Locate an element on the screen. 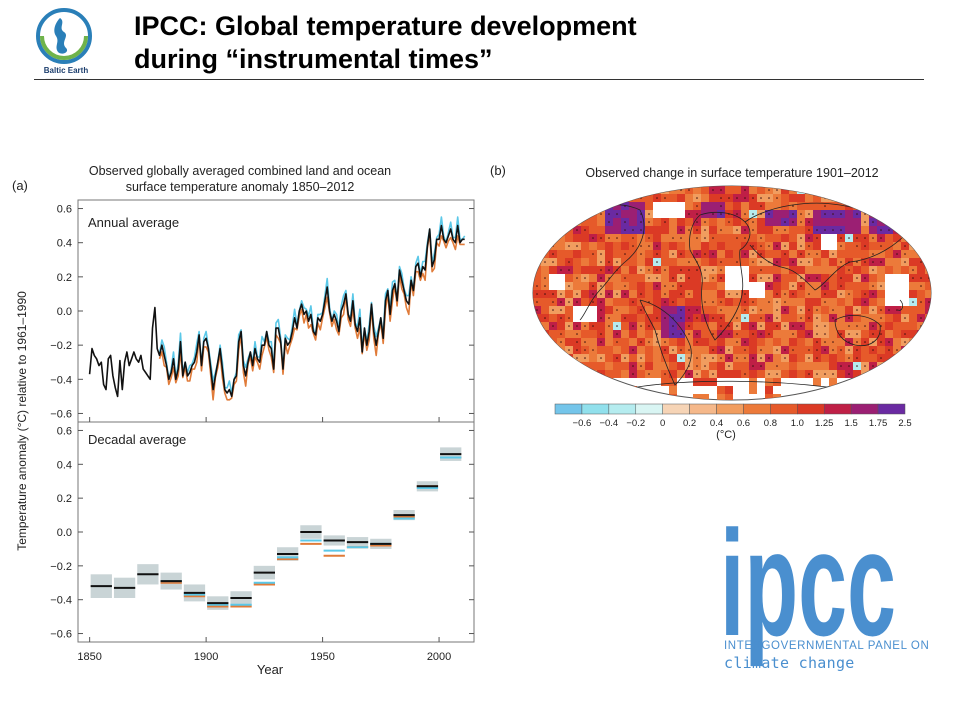 The image size is (960, 720). colorbar-tick-label: 1.75 is located at coordinates (878, 423).